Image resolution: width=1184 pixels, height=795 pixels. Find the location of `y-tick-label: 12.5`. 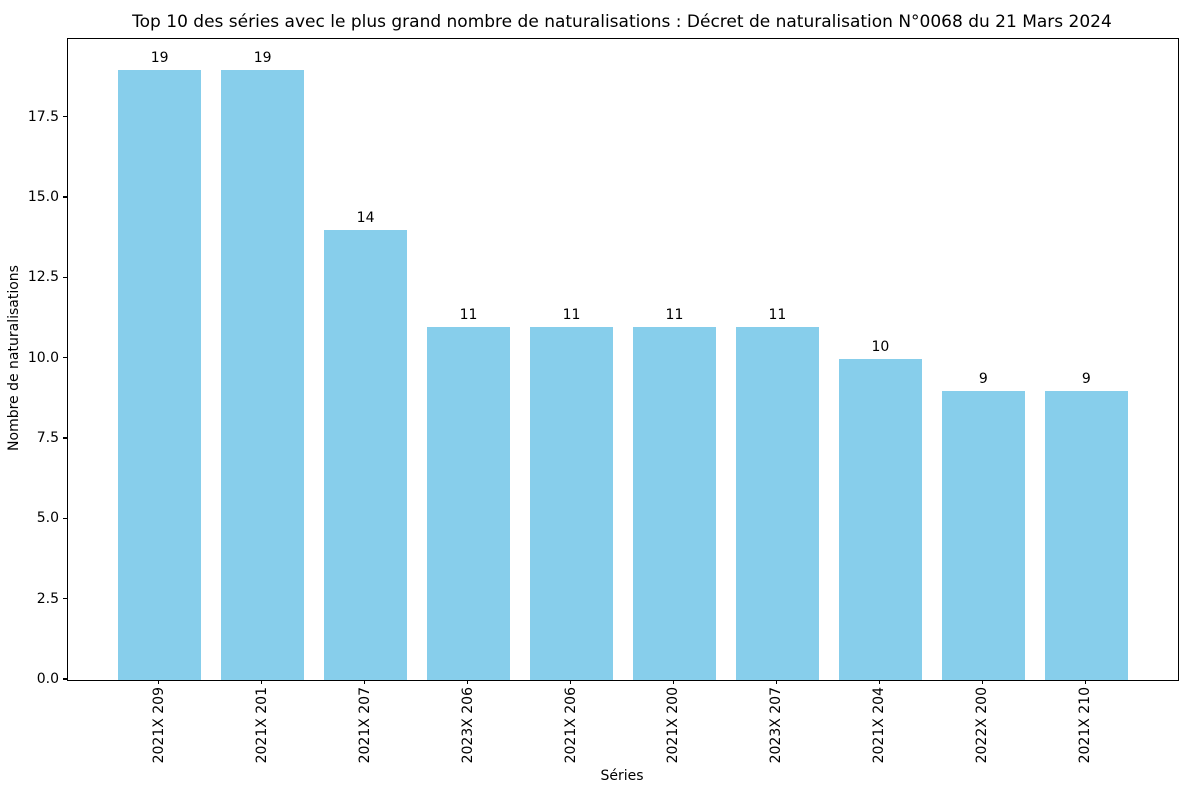

y-tick-label: 12.5 is located at coordinates (43, 277).